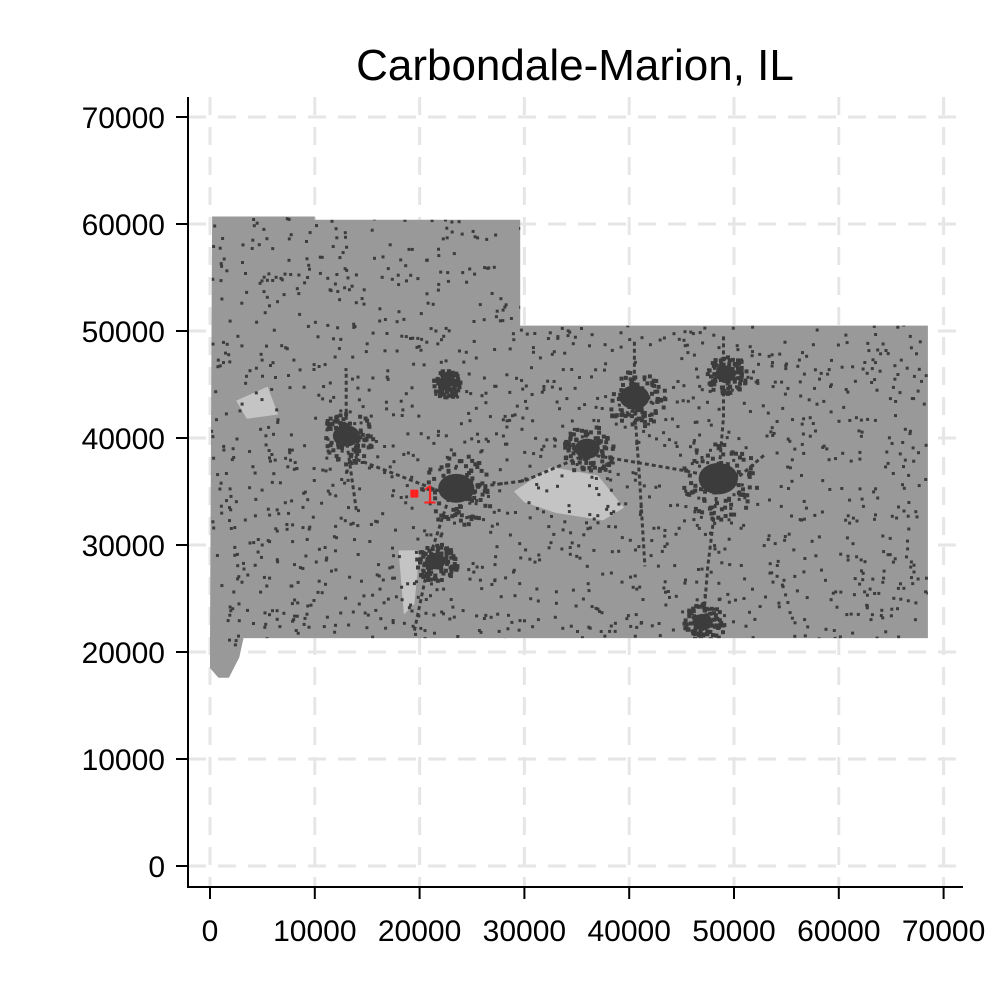 This screenshot has height=1000, width=1000. What do you see at coordinates (314, 931) in the screenshot?
I see `x-tick-label-1: 10000` at bounding box center [314, 931].